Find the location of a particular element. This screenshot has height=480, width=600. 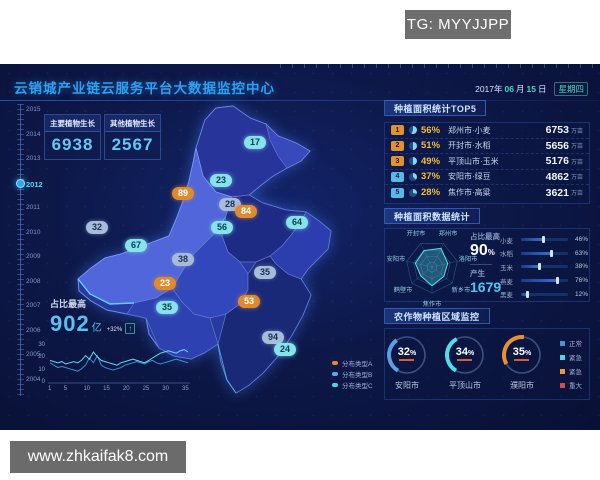

donut-gauge: 35% is located at coordinates (522, 355).